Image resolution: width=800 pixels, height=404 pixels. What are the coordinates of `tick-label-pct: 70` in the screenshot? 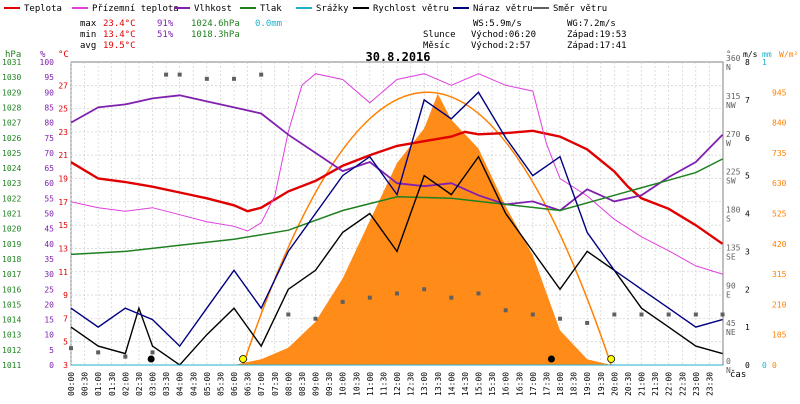 It's located at (49, 153).